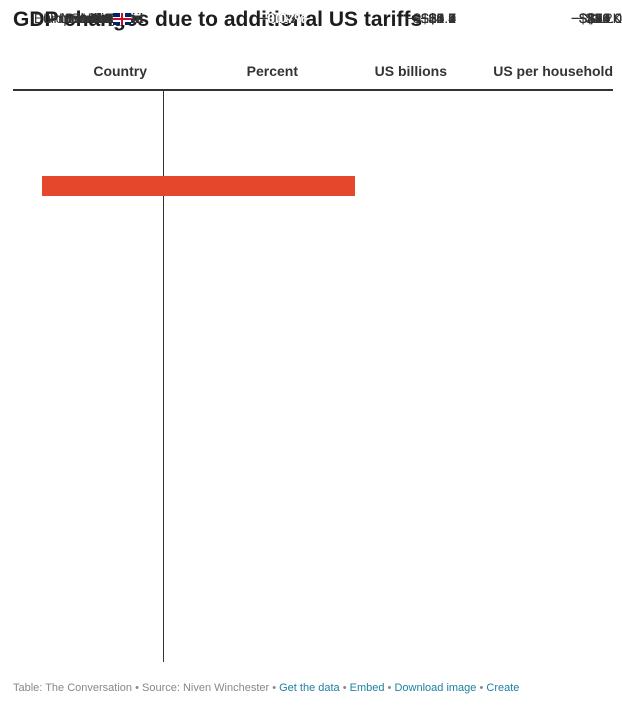  What do you see at coordinates (272, 71) in the screenshot?
I see `column-header: Percent` at bounding box center [272, 71].